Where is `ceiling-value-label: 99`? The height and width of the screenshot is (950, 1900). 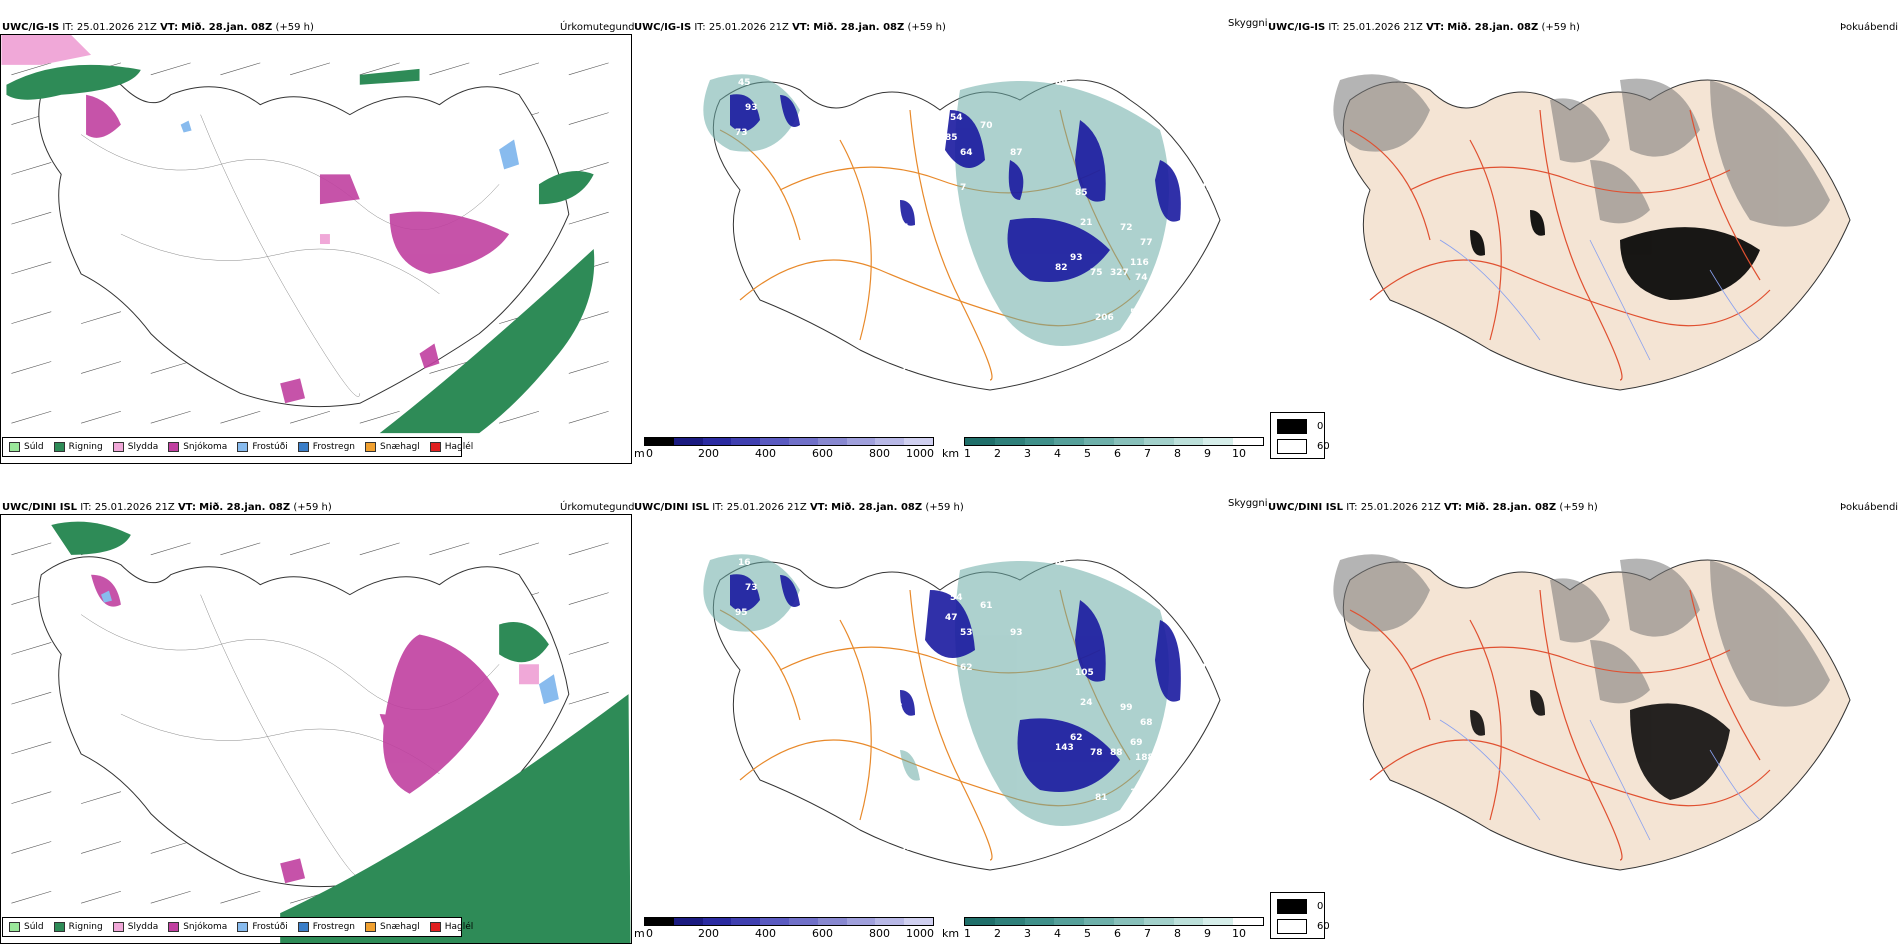 ceiling-value-label: 99 is located at coordinates (1126, 708).